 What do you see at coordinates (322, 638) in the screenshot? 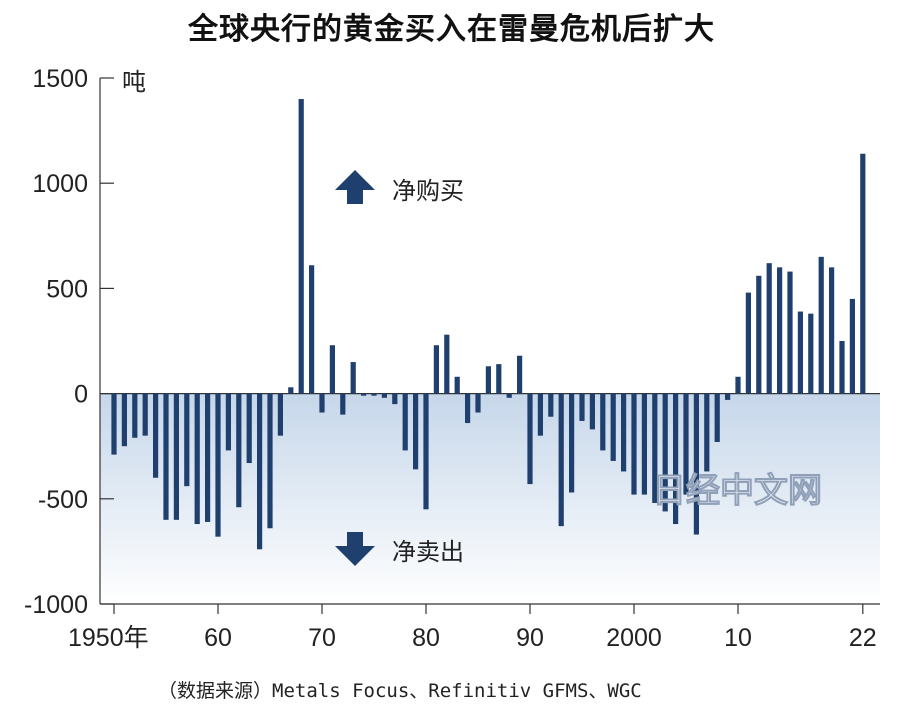
I see `x-tick-label: 70` at bounding box center [322, 638].